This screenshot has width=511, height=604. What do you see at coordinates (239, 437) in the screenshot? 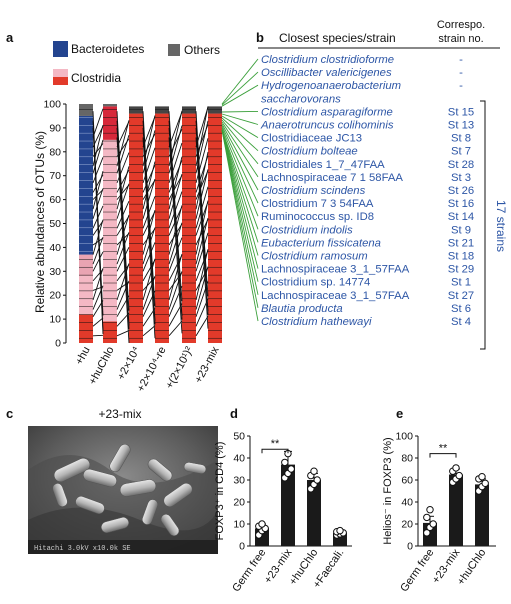
I see `y-tick-label: 50` at bounding box center [239, 437].